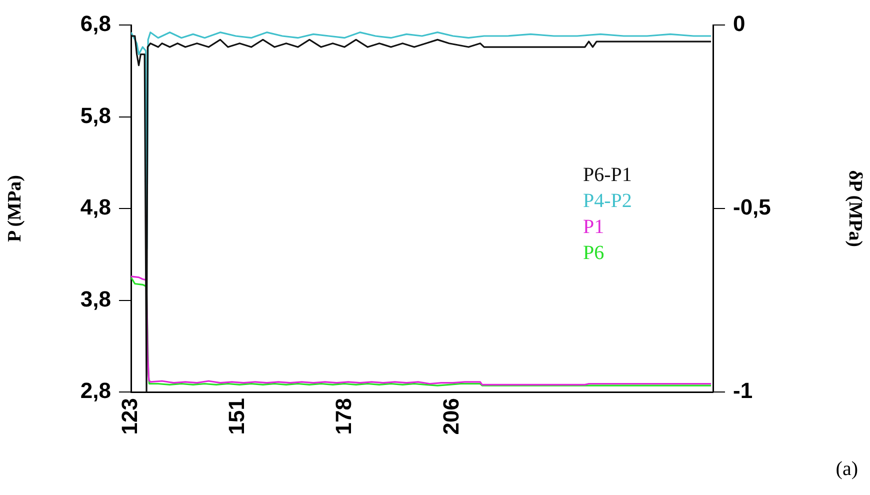 The image size is (870, 495). Describe the element at coordinates (95, 207) in the screenshot. I see `y-tick-label: 4,8` at that location.